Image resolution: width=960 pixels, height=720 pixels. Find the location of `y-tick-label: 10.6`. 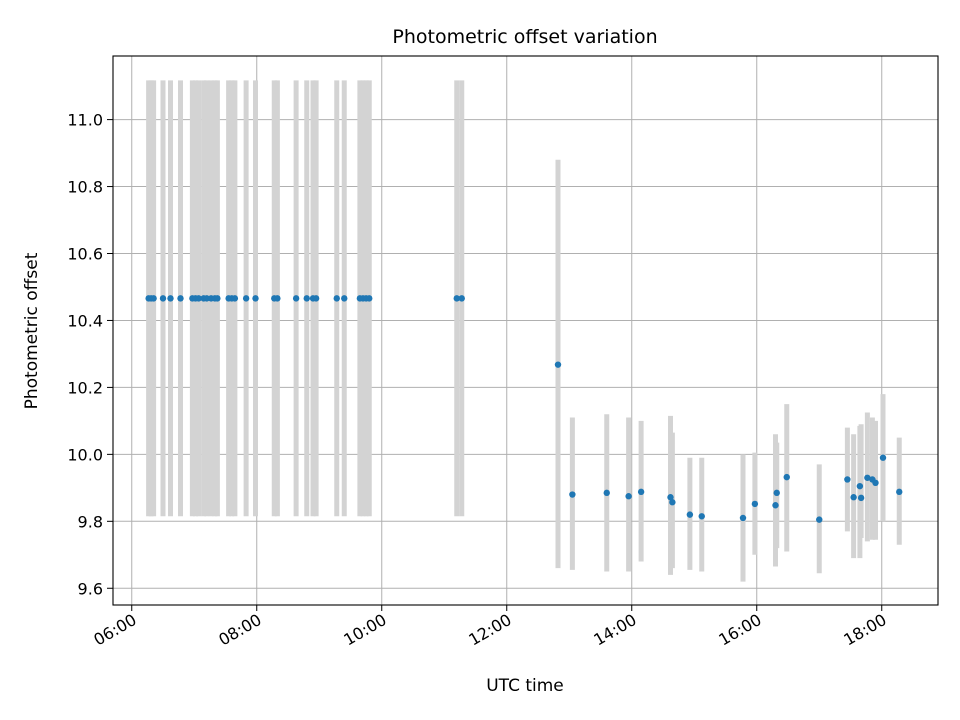

y-tick-label: 10.6 is located at coordinates (85, 254).